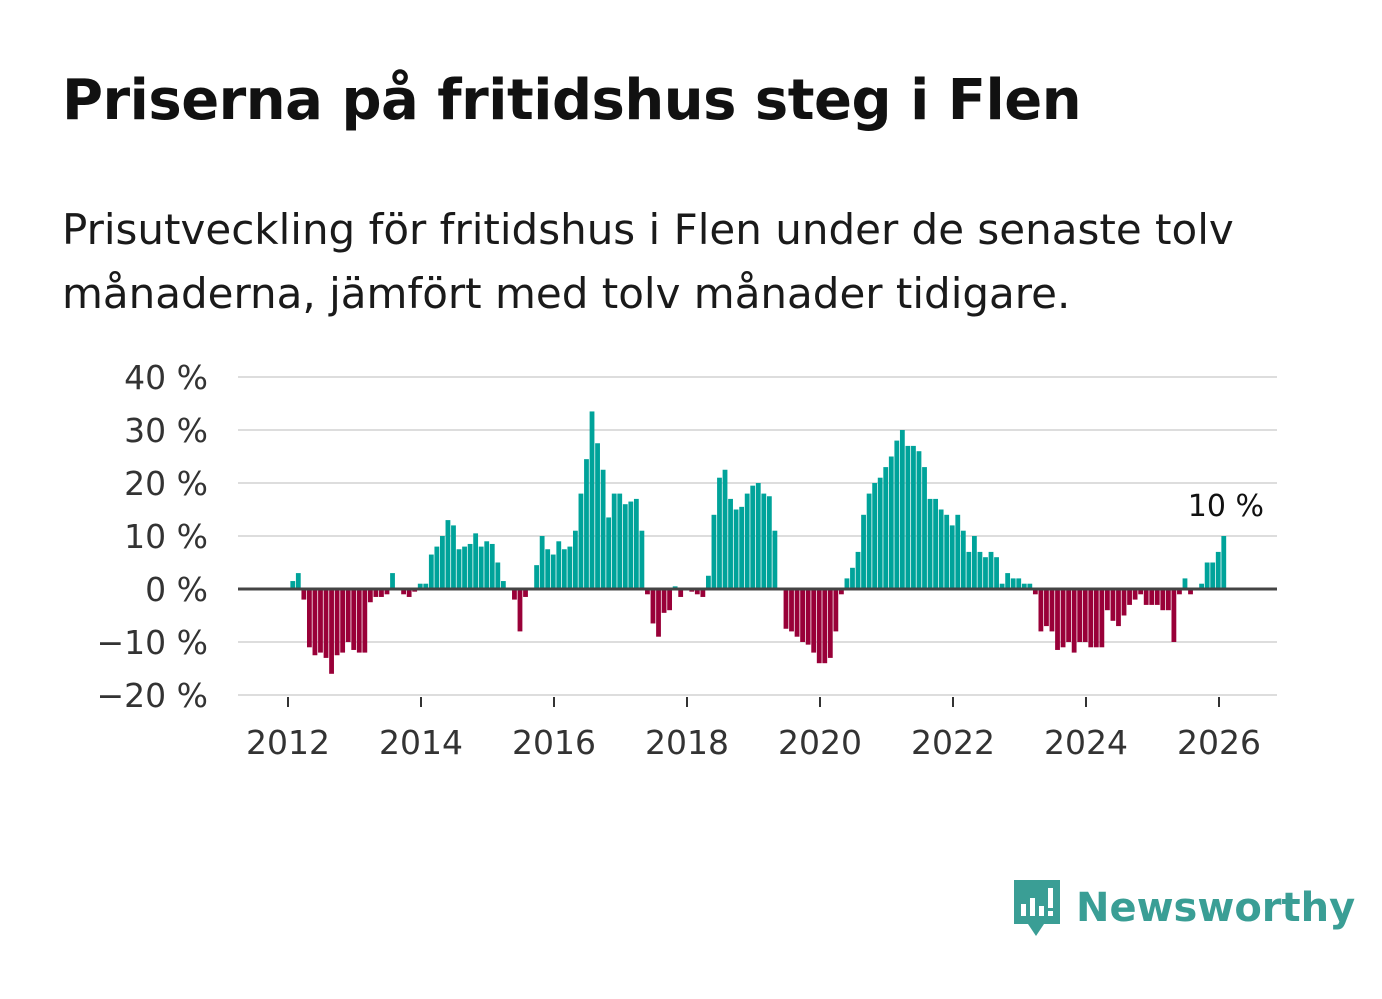  Describe the element at coordinates (554, 742) in the screenshot. I see `x-tick-label: 2016` at that location.